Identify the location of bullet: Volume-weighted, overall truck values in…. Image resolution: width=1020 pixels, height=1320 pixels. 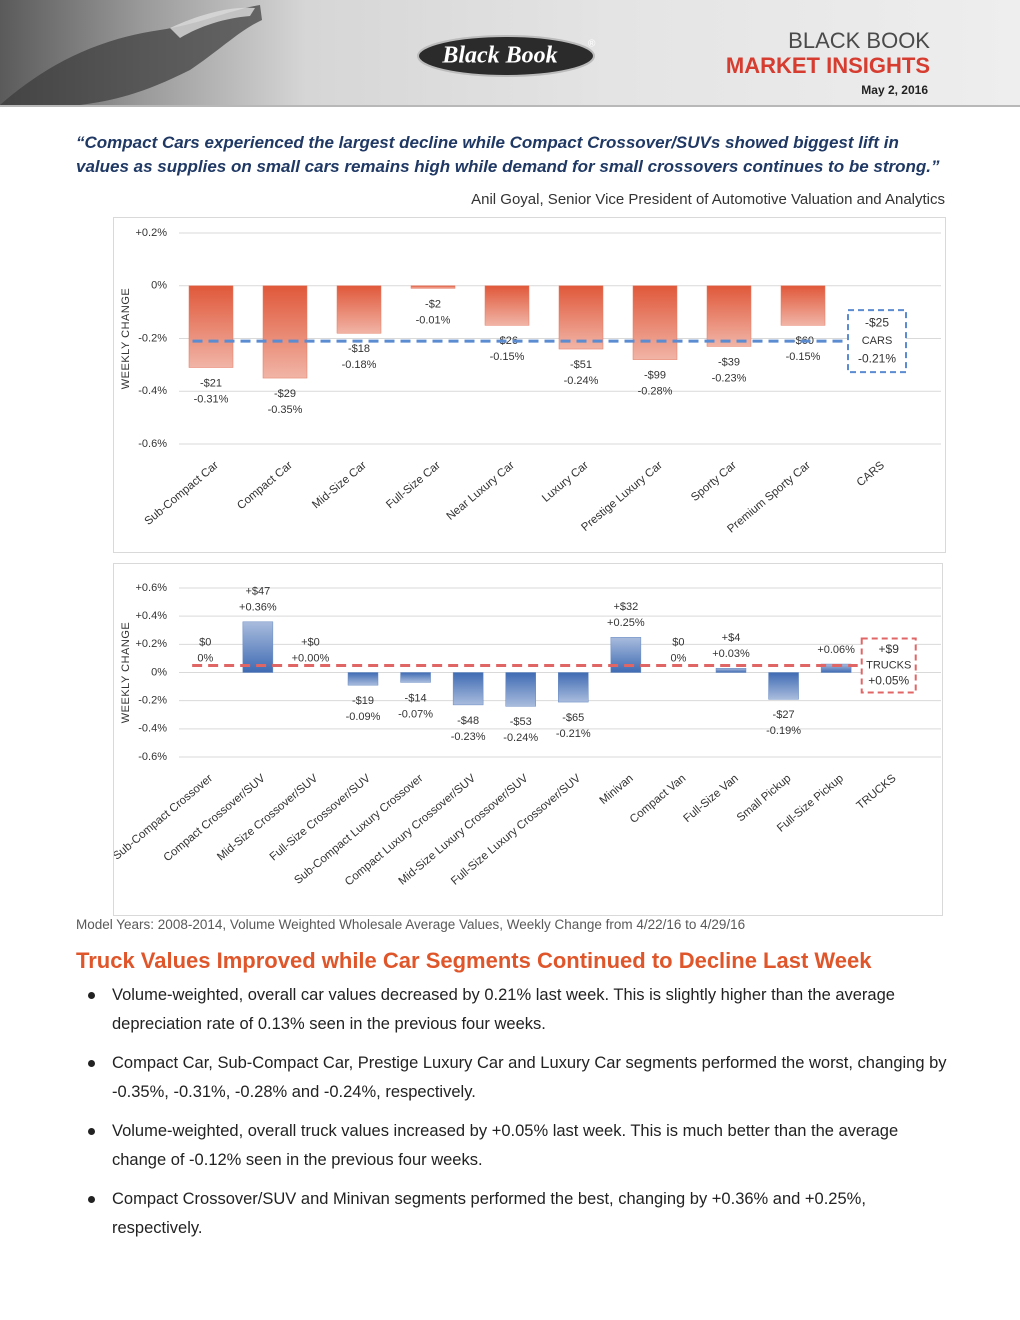
(516, 1146).